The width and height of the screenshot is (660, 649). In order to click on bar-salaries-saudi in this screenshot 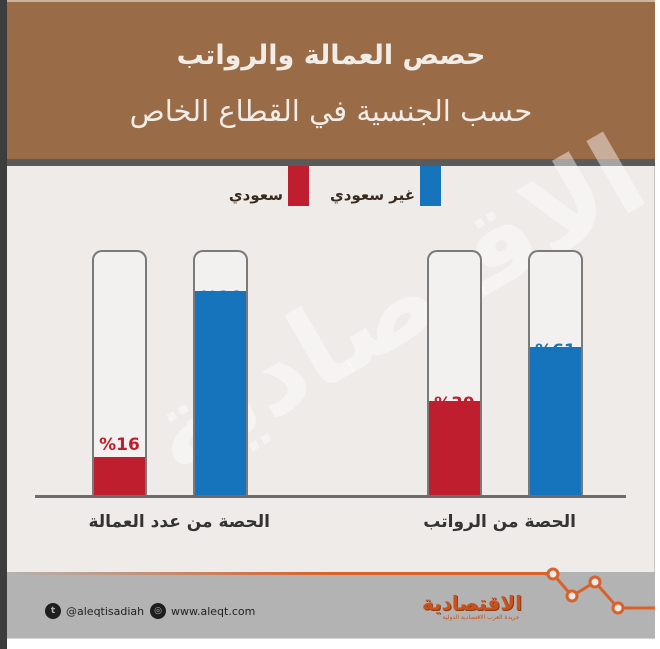, I will do `click(454, 373)`.